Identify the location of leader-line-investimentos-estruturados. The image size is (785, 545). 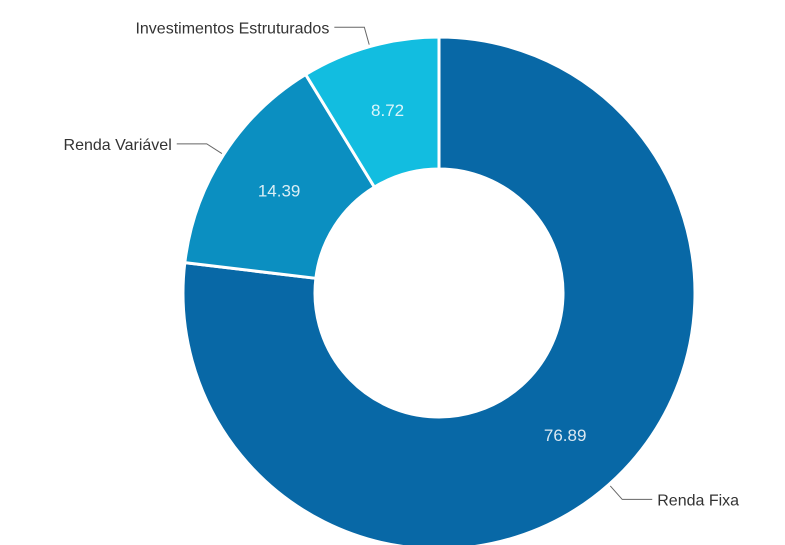
(352, 35).